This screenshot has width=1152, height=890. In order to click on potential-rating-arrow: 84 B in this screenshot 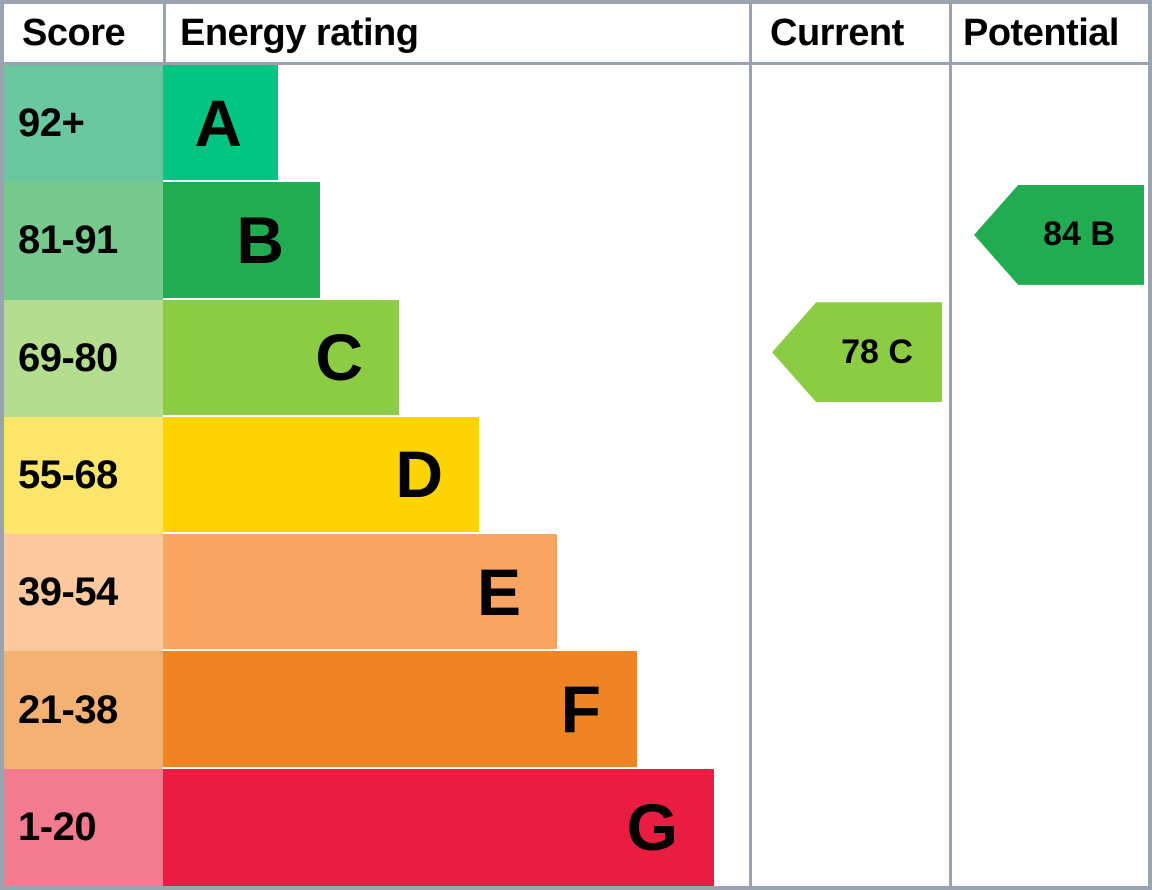, I will do `click(1059, 234)`.